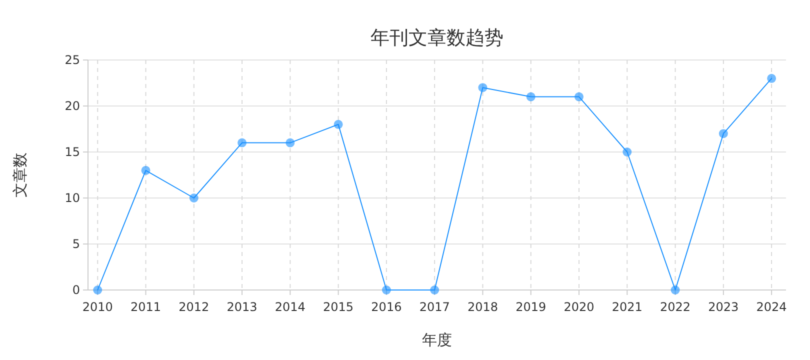 This screenshot has width=810, height=360. I want to click on x-tick-label: 2024, so click(771, 307).